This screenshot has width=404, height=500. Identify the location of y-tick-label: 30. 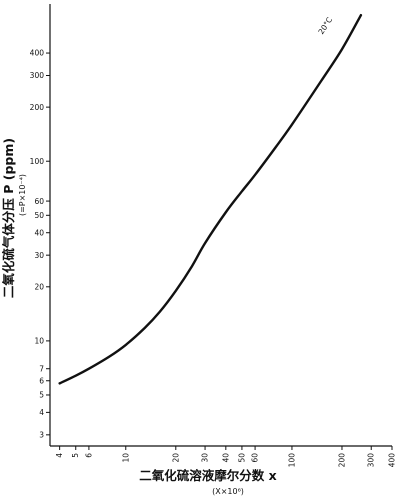
(39, 255).